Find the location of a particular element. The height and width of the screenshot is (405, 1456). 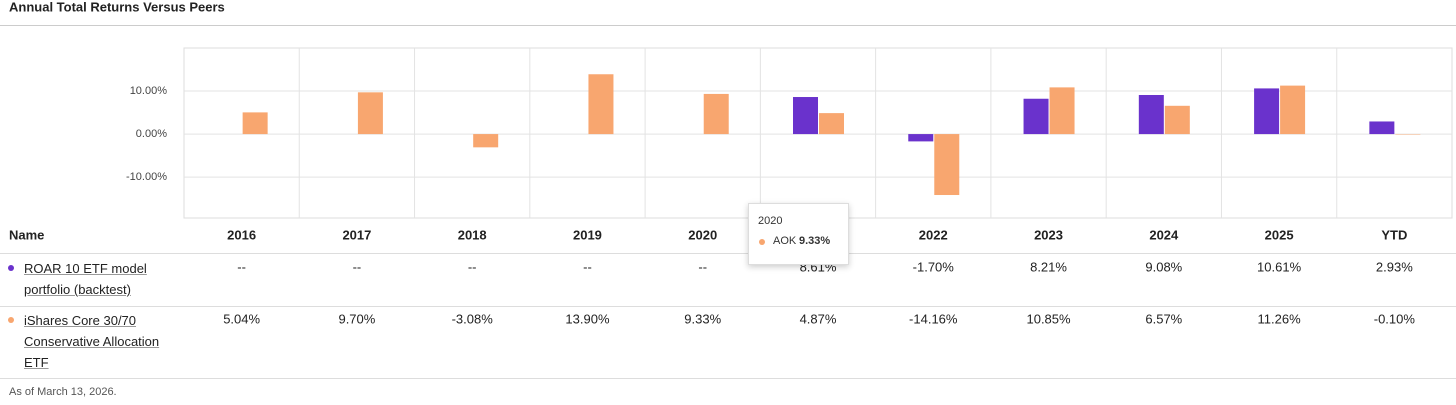

y-tick-label: -10.00% is located at coordinates (146, 177).